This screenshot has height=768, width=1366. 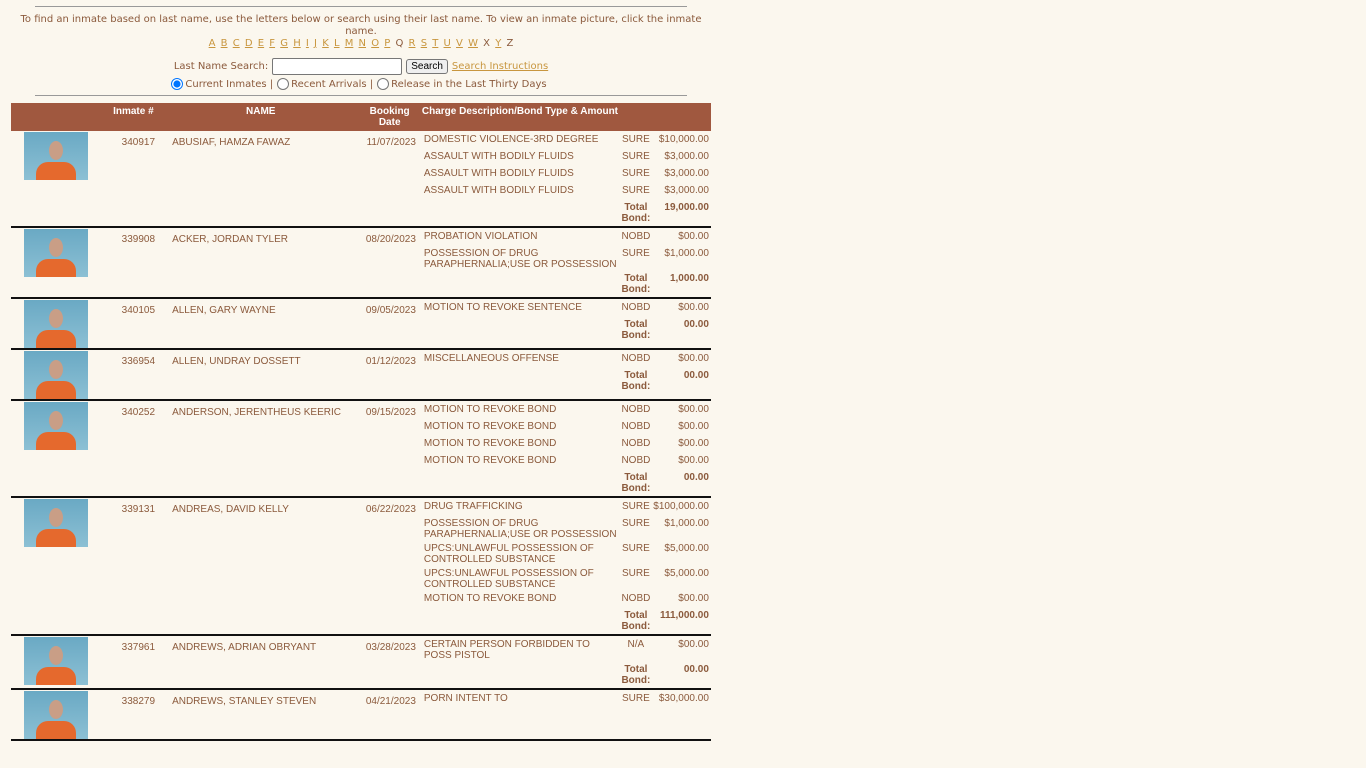 What do you see at coordinates (387, 43) in the screenshot?
I see `letter-p: P` at bounding box center [387, 43].